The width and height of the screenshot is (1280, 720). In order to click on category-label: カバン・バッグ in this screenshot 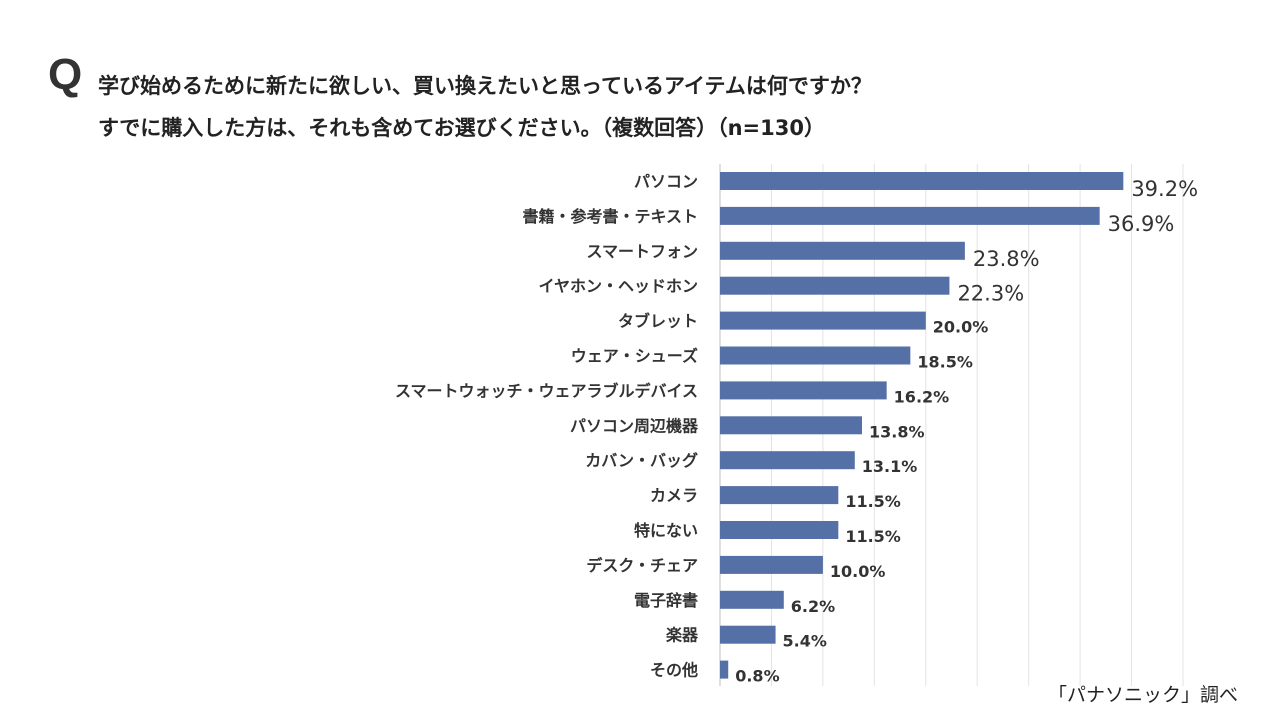, I will do `click(641, 460)`.